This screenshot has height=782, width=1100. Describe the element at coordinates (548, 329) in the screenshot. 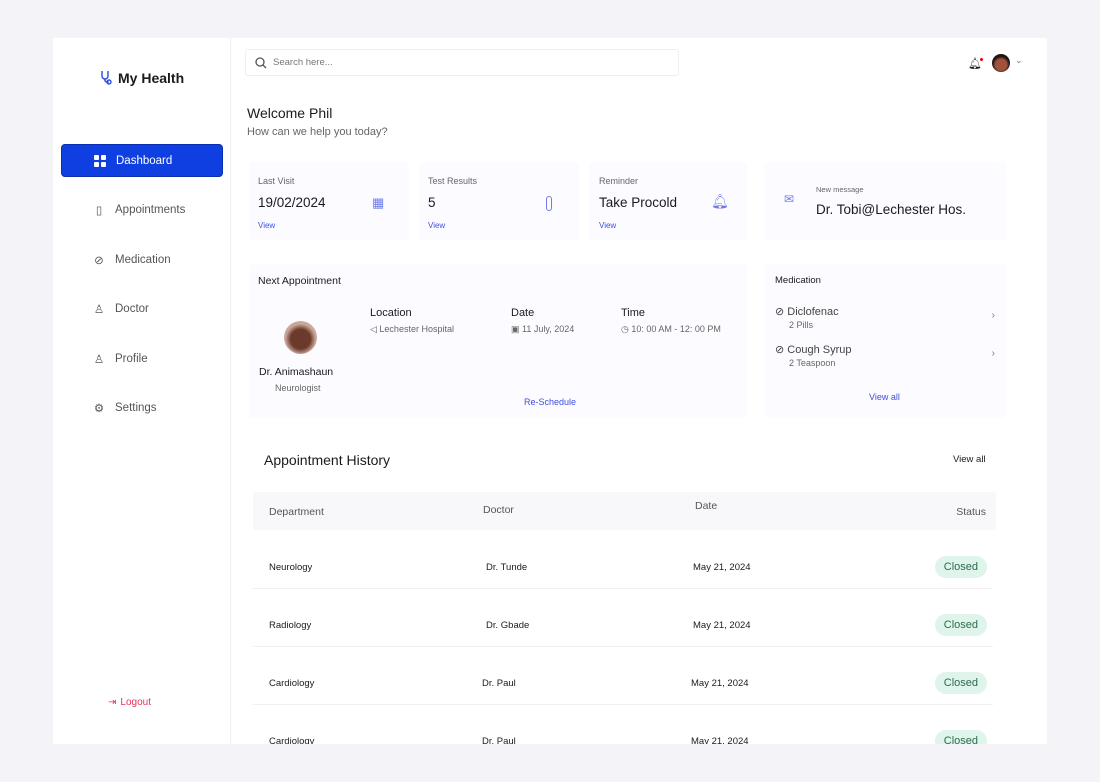

I see `date-value: 11 July, 2024` at that location.